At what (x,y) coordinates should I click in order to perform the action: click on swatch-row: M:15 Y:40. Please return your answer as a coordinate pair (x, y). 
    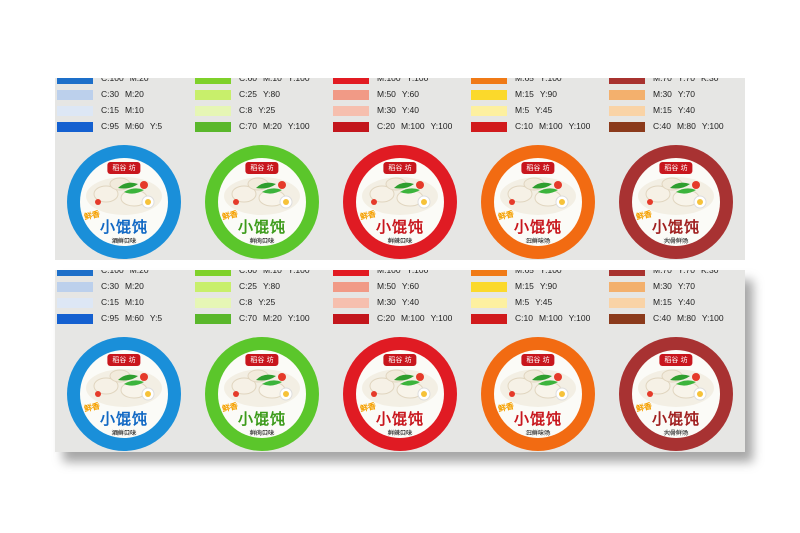
    Looking at the image, I should click on (677, 303).